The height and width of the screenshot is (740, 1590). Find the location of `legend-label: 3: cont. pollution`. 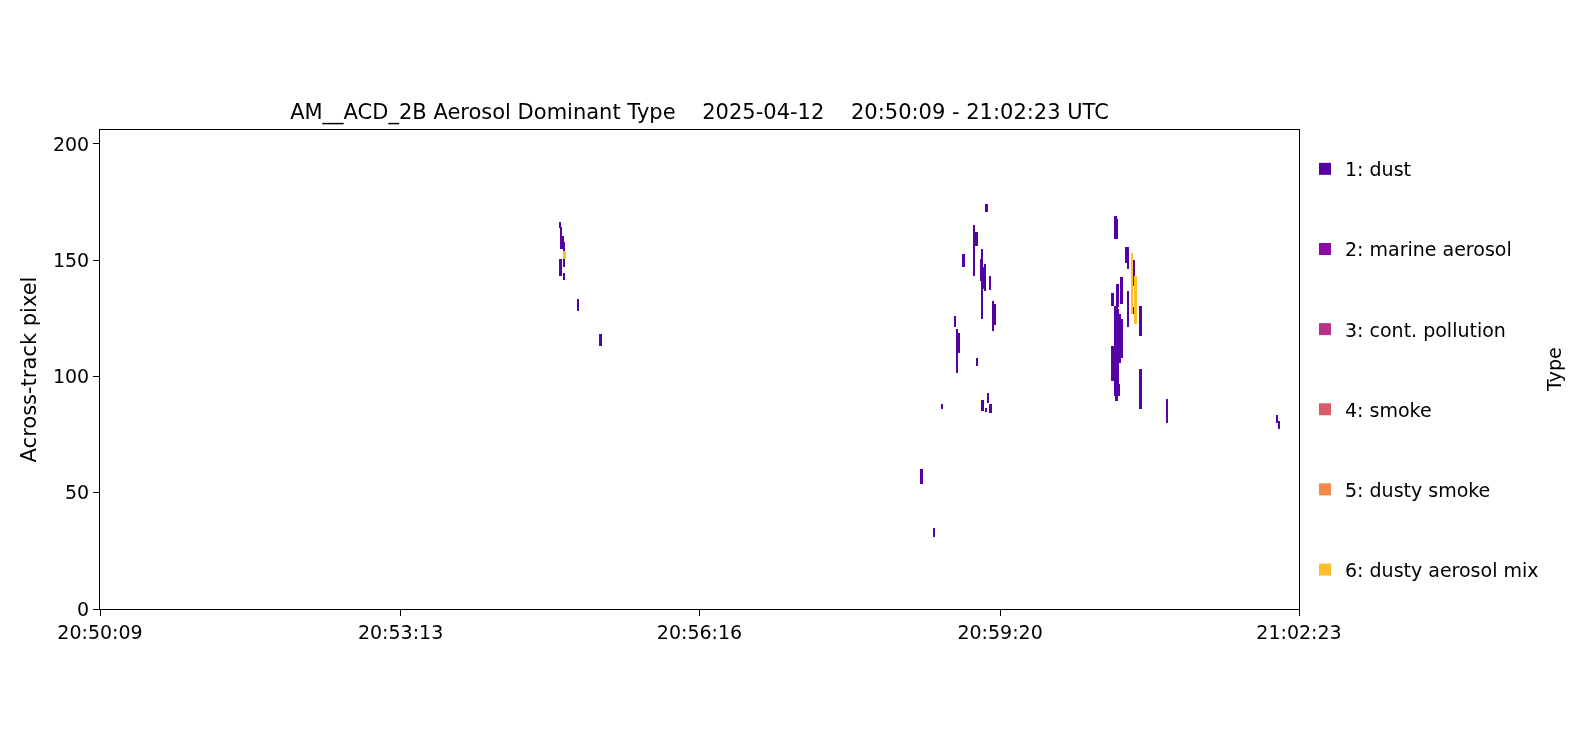

legend-label: 3: cont. pollution is located at coordinates (1425, 329).